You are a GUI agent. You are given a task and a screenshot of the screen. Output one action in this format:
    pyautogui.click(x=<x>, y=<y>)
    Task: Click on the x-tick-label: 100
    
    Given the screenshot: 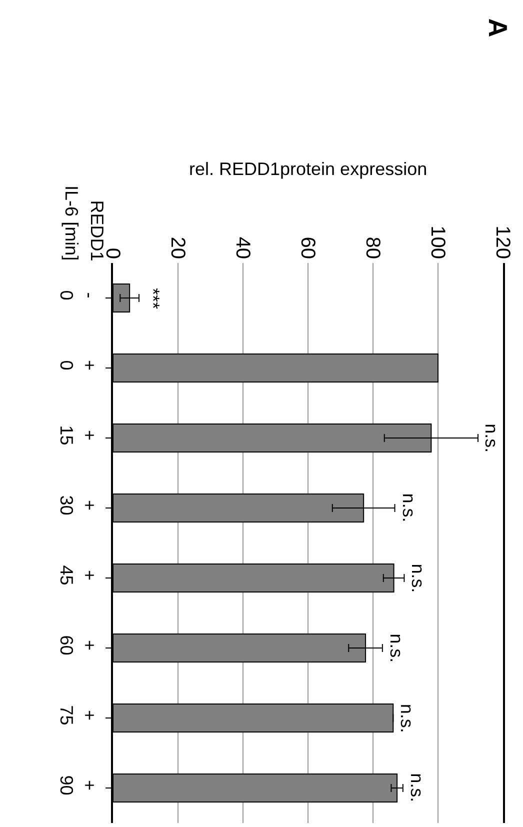 What is the action you would take?
    pyautogui.click(x=437, y=242)
    